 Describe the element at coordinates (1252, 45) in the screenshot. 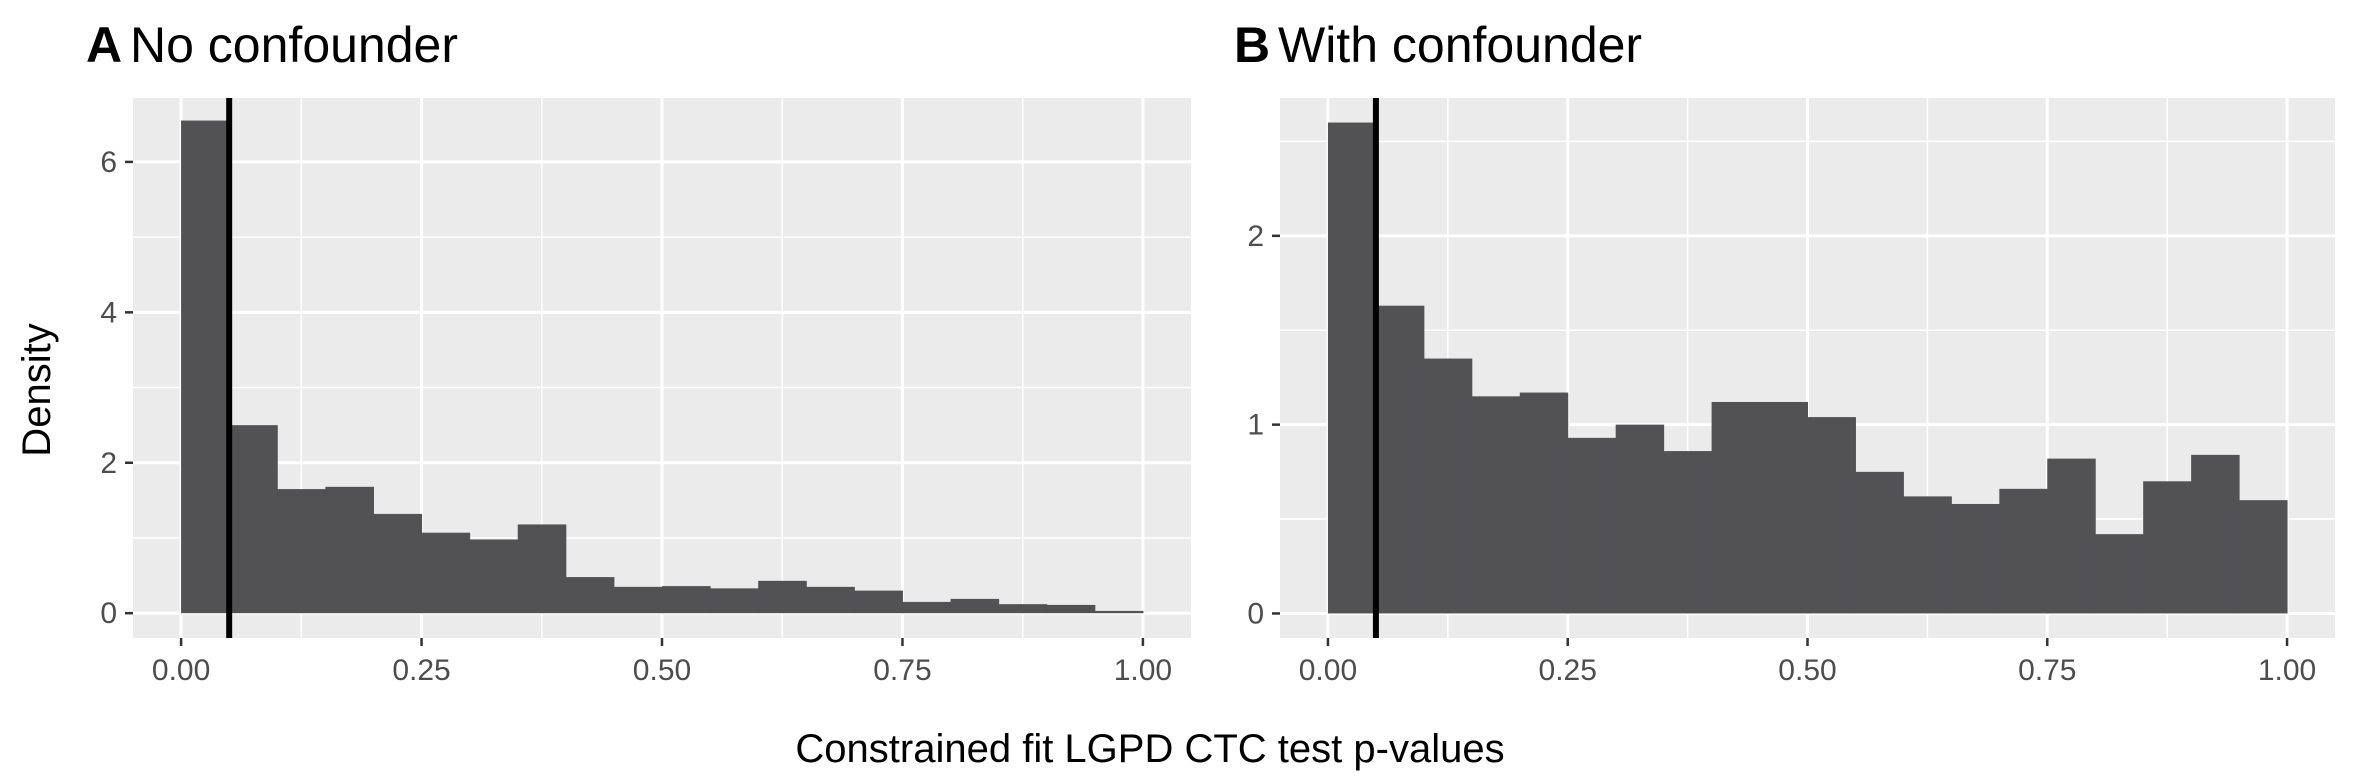

I see `panel-b-letter: B` at that location.